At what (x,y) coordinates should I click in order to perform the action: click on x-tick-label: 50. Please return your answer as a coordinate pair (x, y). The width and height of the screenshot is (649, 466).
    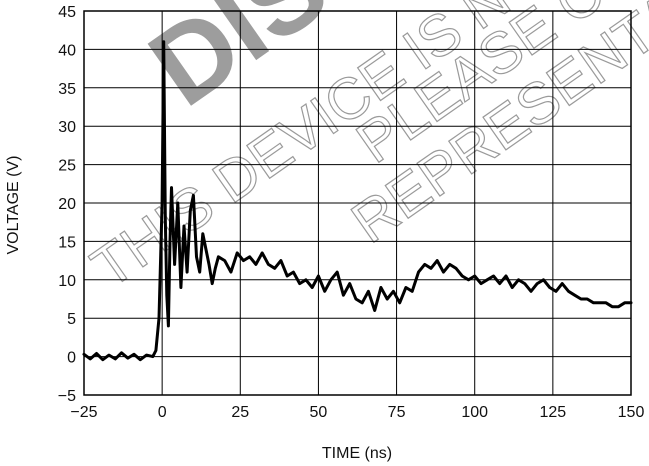
    Looking at the image, I should click on (319, 412).